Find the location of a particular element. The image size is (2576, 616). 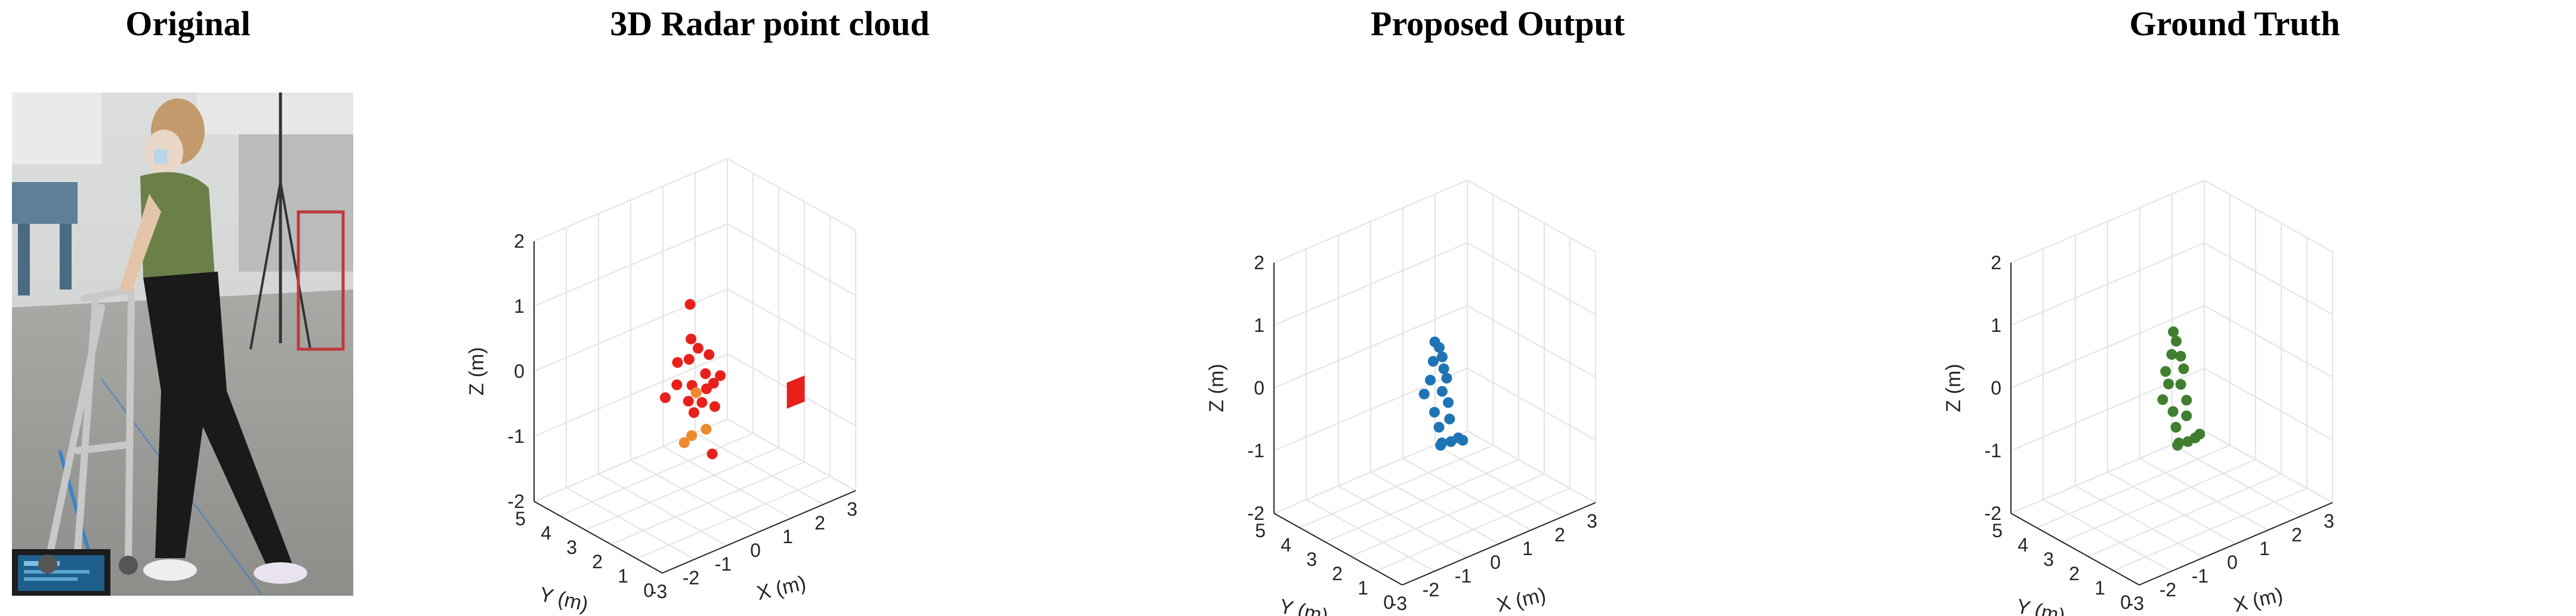

x-tick-label: 2 is located at coordinates (1559, 535).